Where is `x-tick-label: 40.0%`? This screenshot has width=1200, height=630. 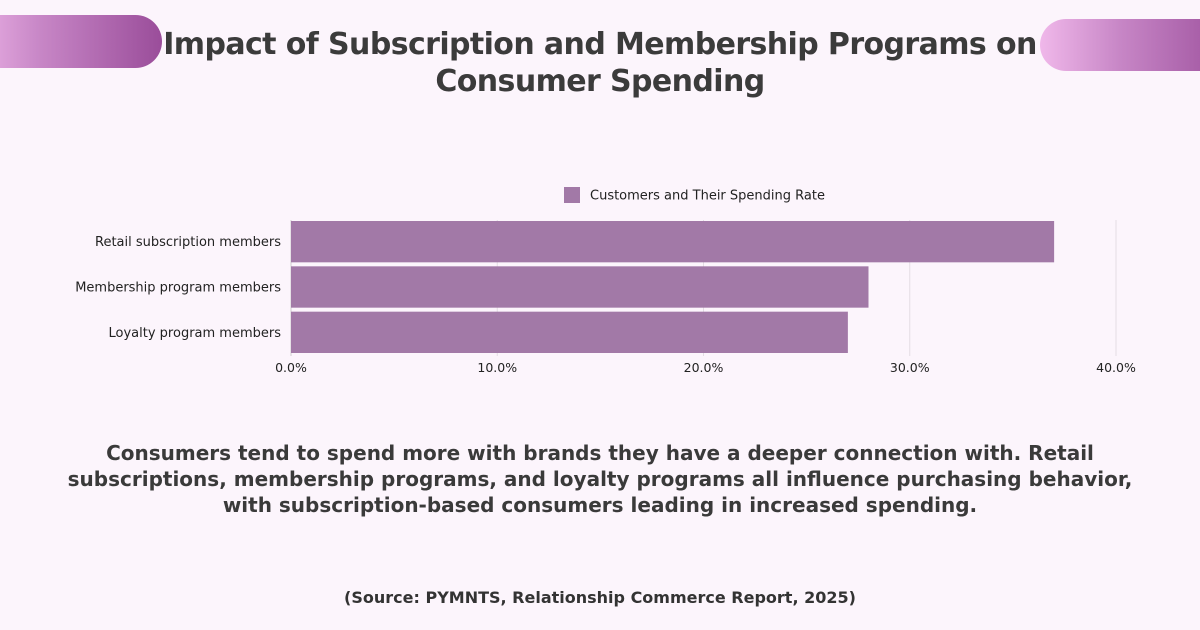 x-tick-label: 40.0% is located at coordinates (1116, 367).